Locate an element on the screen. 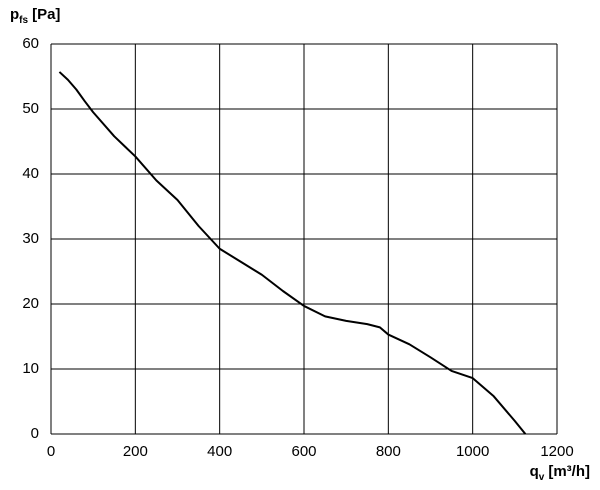  y-tick-label: 20 is located at coordinates (30, 303).